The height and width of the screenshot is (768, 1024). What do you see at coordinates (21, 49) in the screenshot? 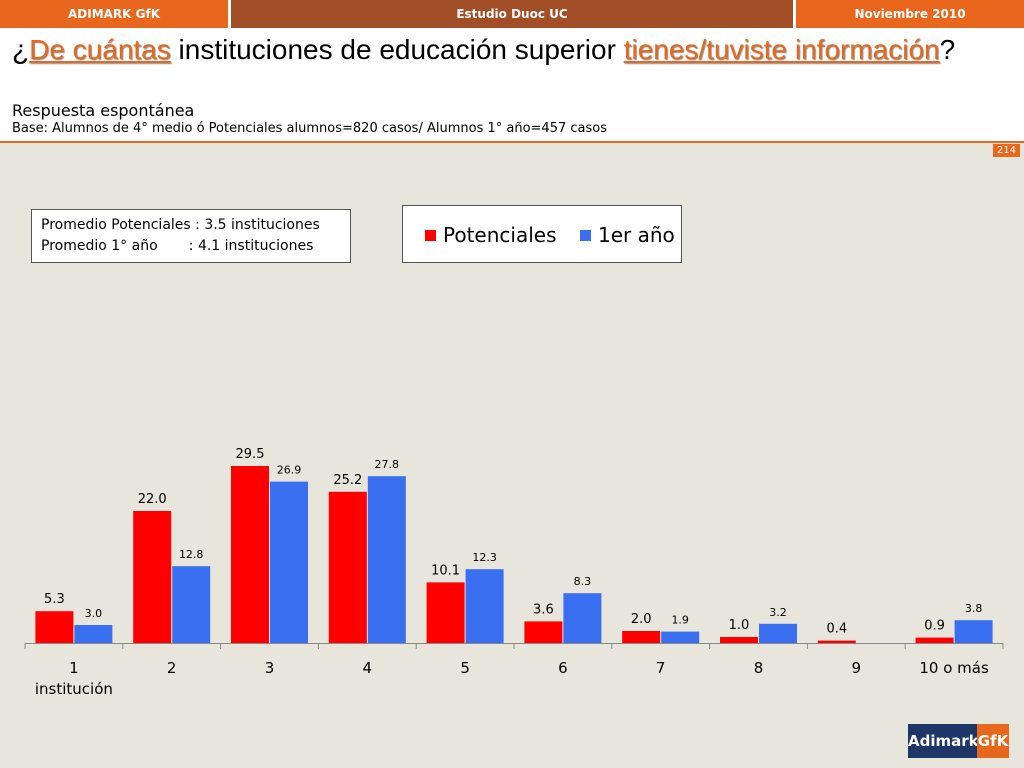
I see `title-open-mark: ¿` at bounding box center [21, 49].